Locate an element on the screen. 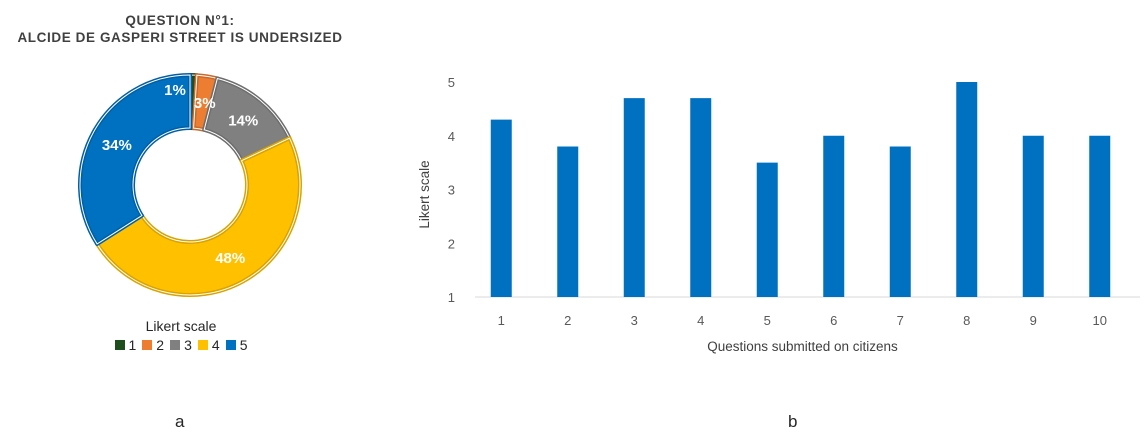  x-tick-label-3: 3 is located at coordinates (634, 320).